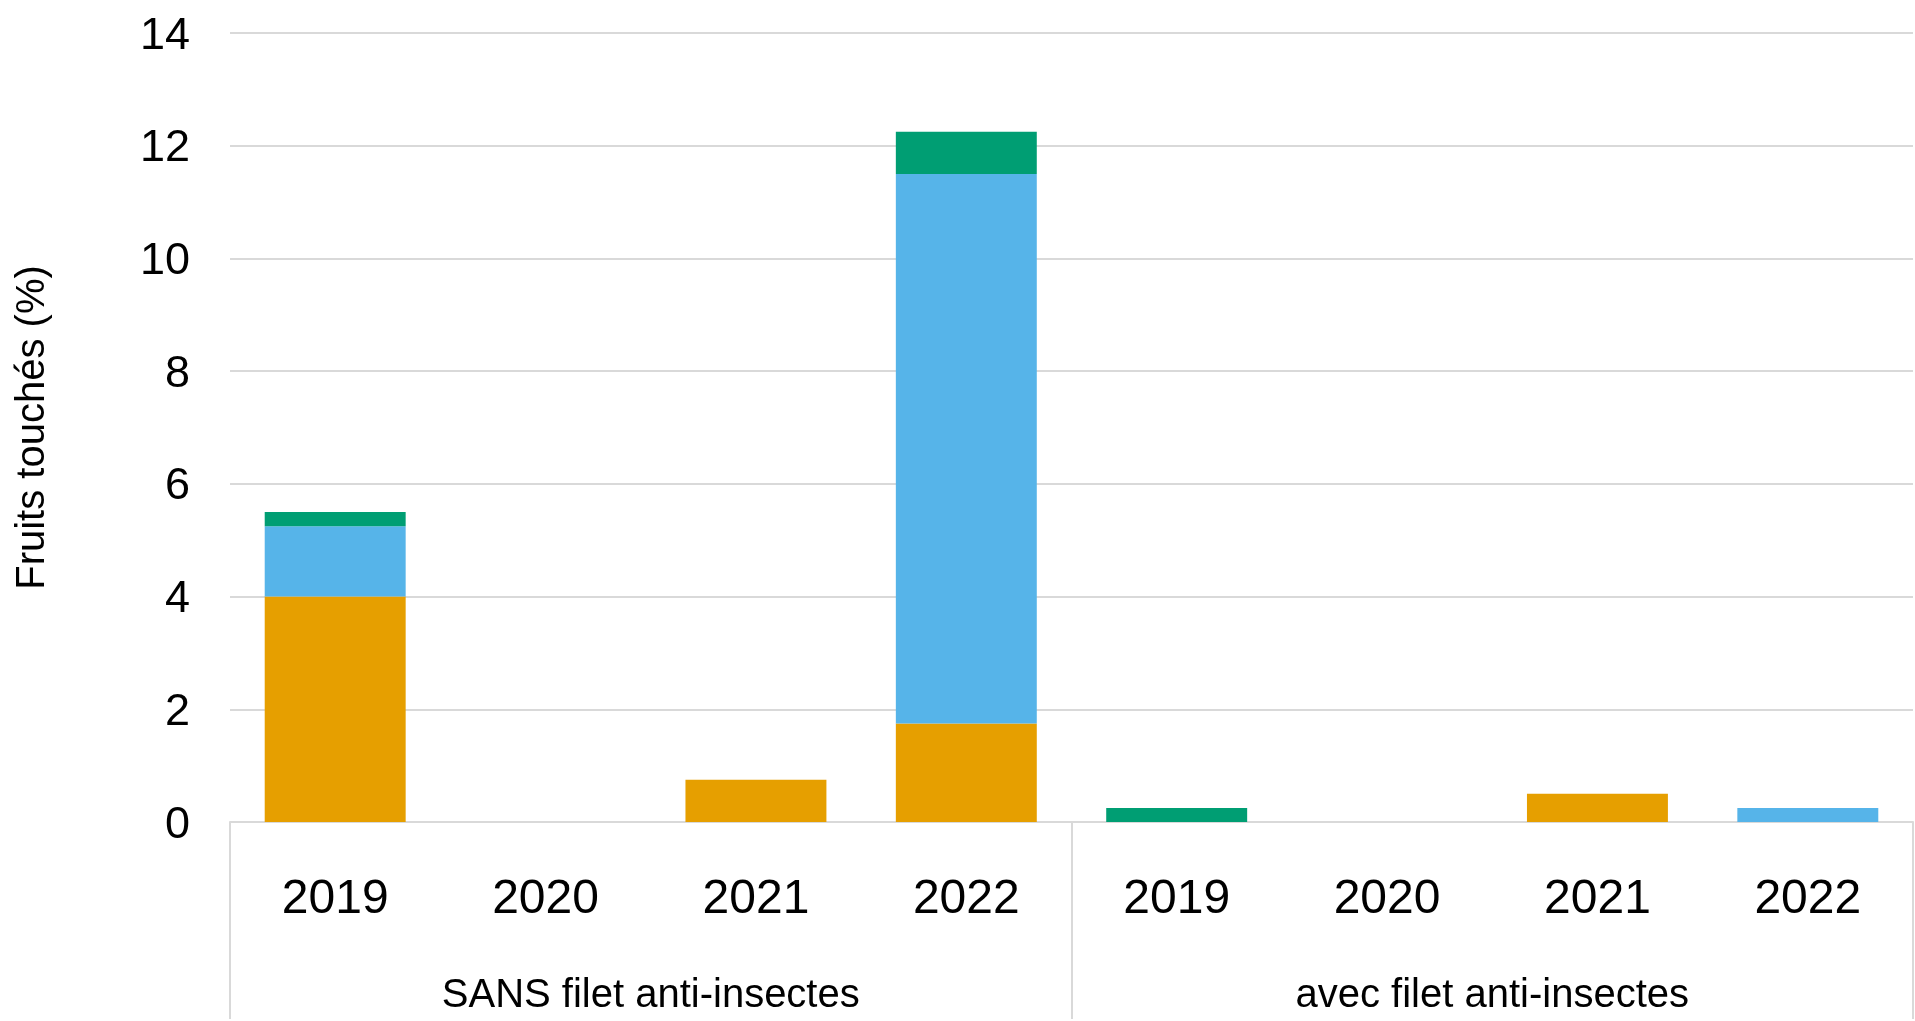 Image resolution: width=1915 pixels, height=1021 pixels. What do you see at coordinates (164, 33) in the screenshot?
I see `y-tick-label: 14` at bounding box center [164, 33].